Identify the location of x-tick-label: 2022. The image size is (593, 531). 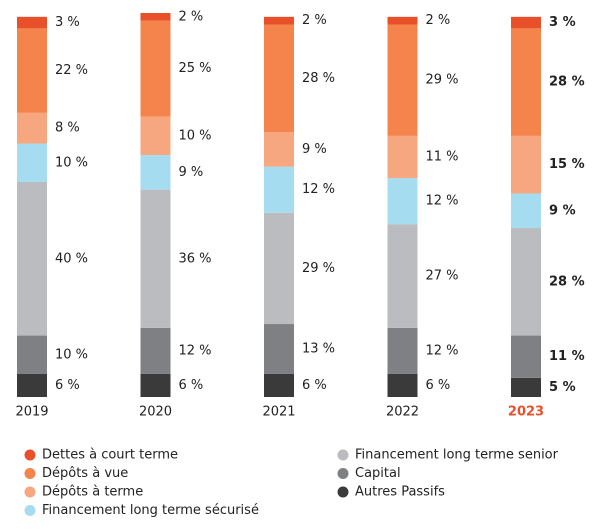
(402, 412).